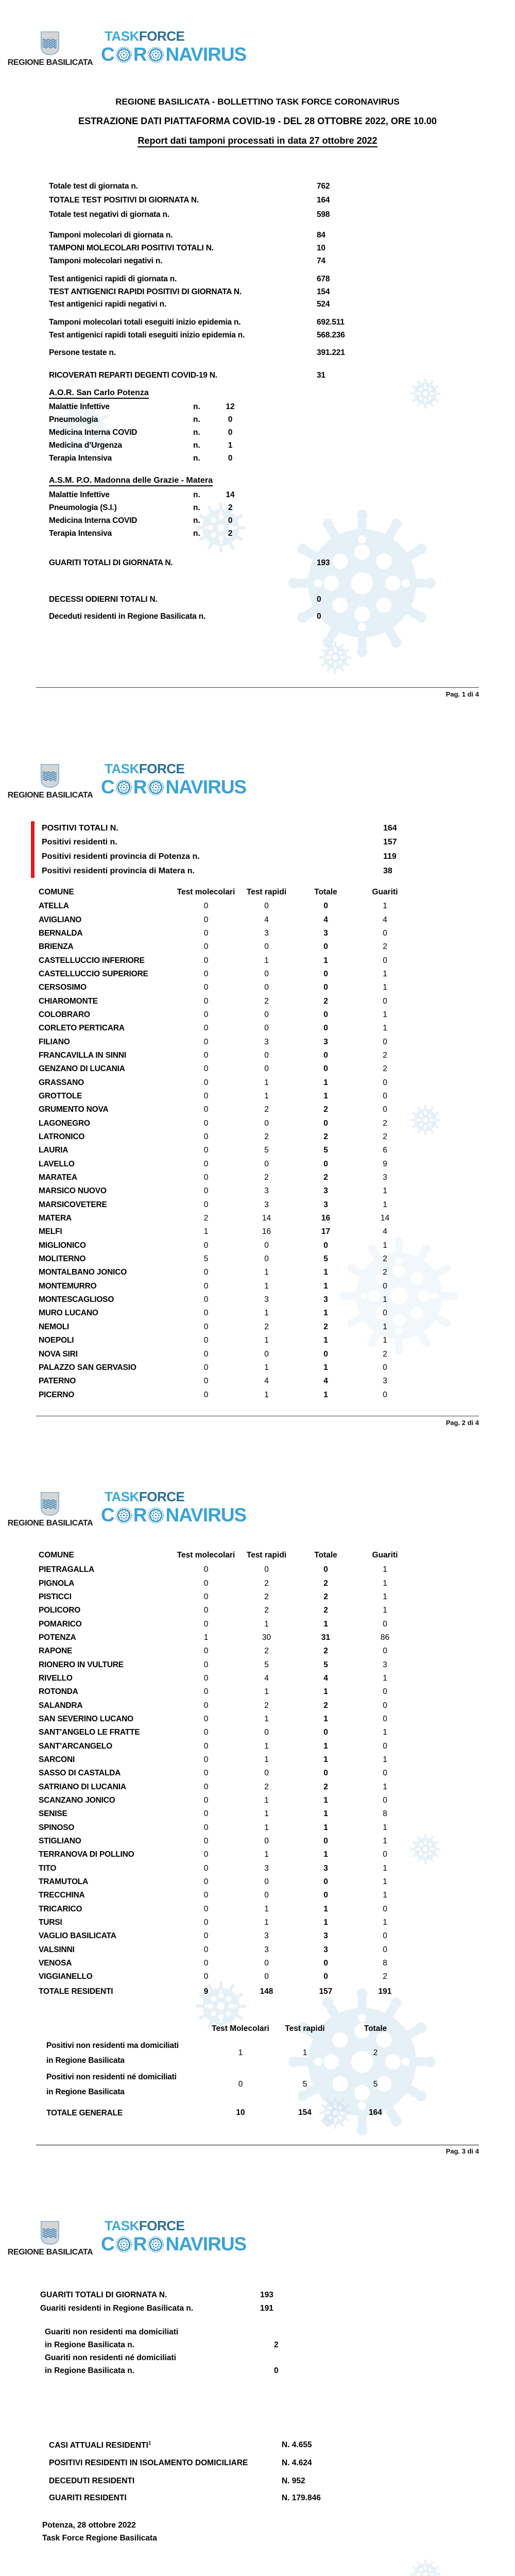  I want to click on guariti-value: 8, so click(385, 1814).